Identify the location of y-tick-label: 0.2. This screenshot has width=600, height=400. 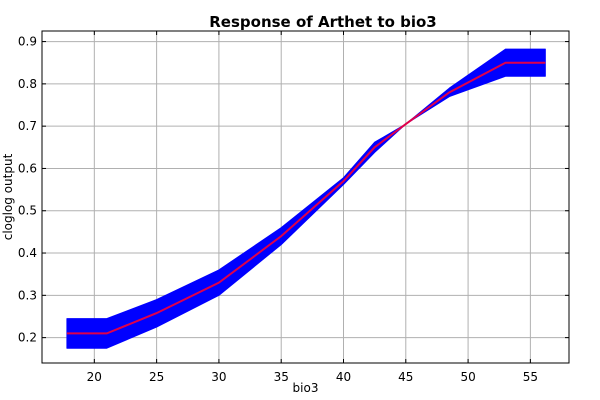
(27, 338).